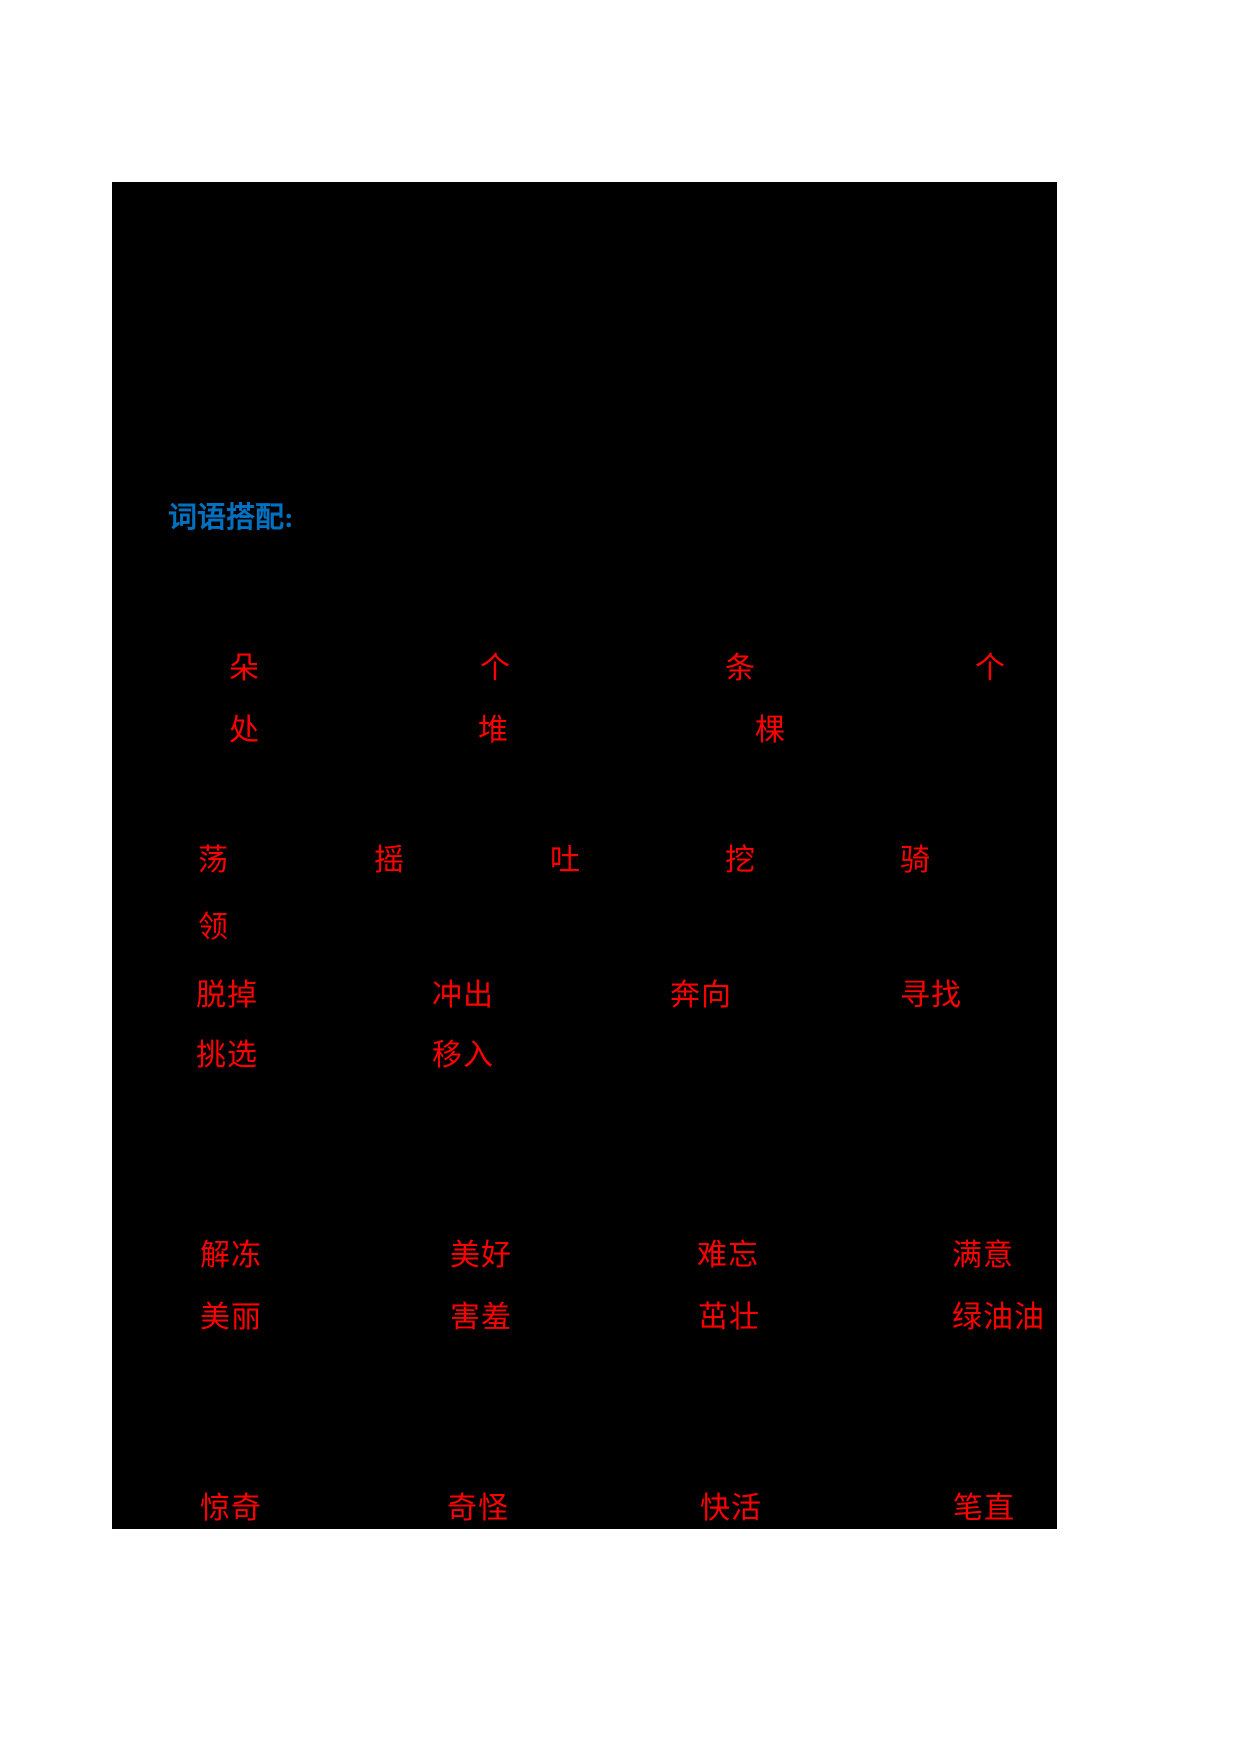 Image resolution: width=1240 pixels, height=1754 pixels. Describe the element at coordinates (493, 730) in the screenshot. I see `measure-words-row-2-word-2: 堆` at that location.